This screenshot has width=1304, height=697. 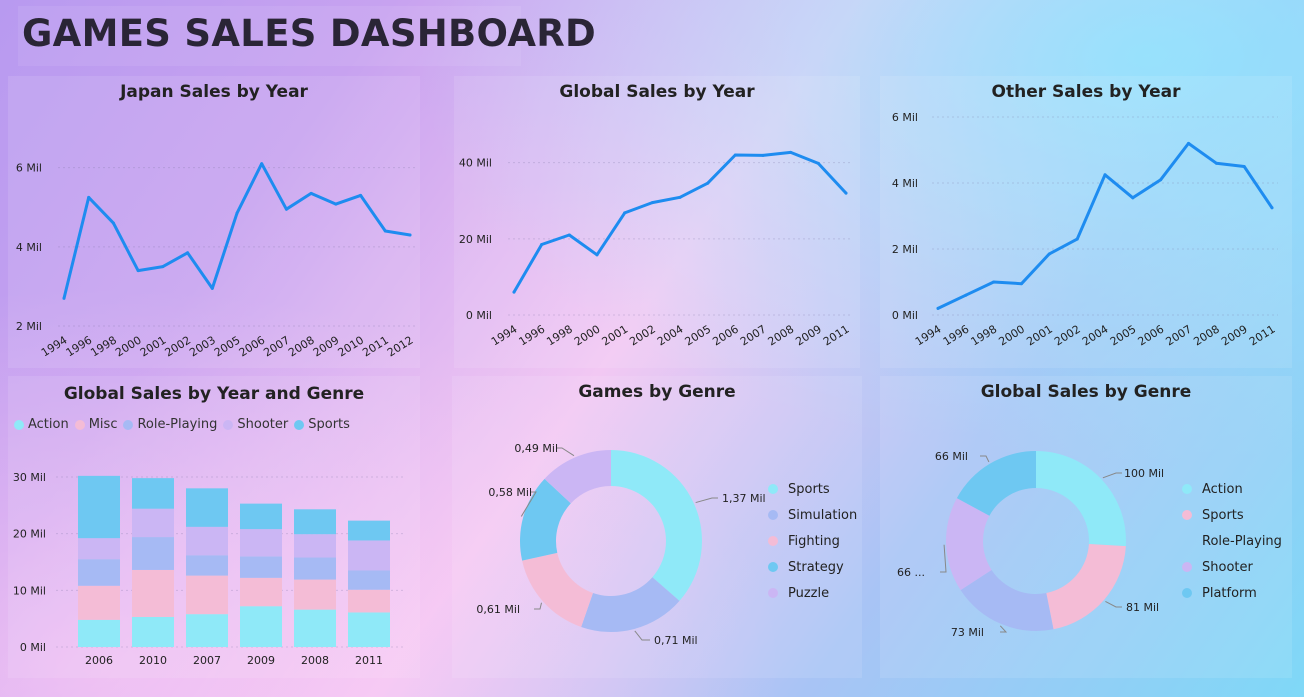 I want to click on games-genre-legend: Sports Simulation Fighting Strategy Puzzle, so click(x=812, y=541).